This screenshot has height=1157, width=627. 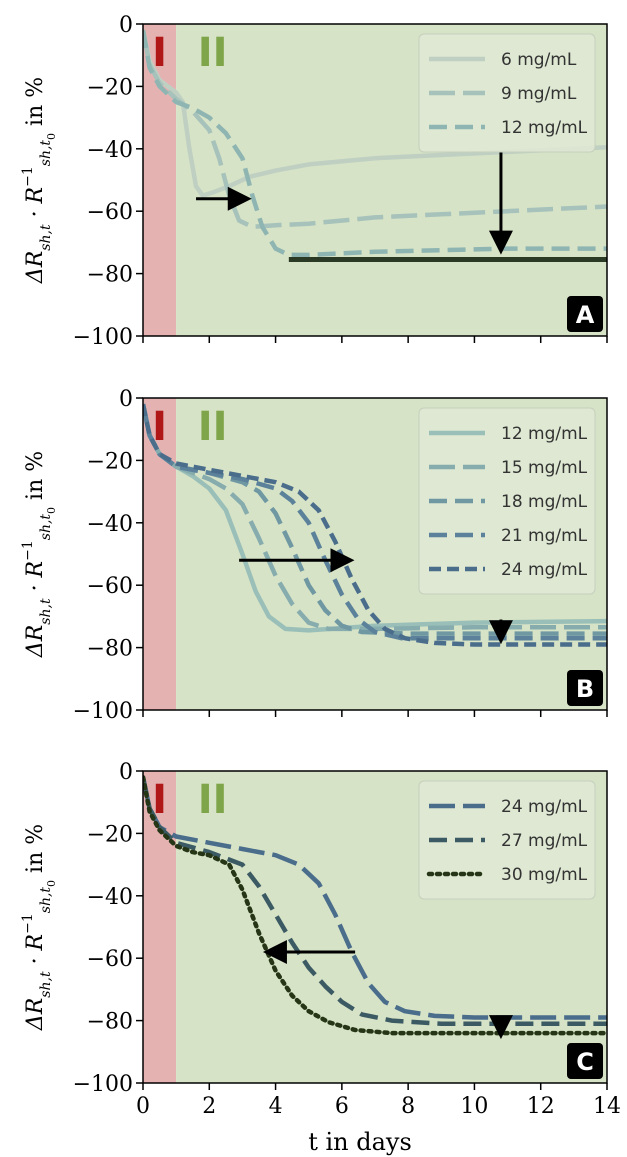 I want to click on panel-badge-a: A, so click(x=585, y=314).